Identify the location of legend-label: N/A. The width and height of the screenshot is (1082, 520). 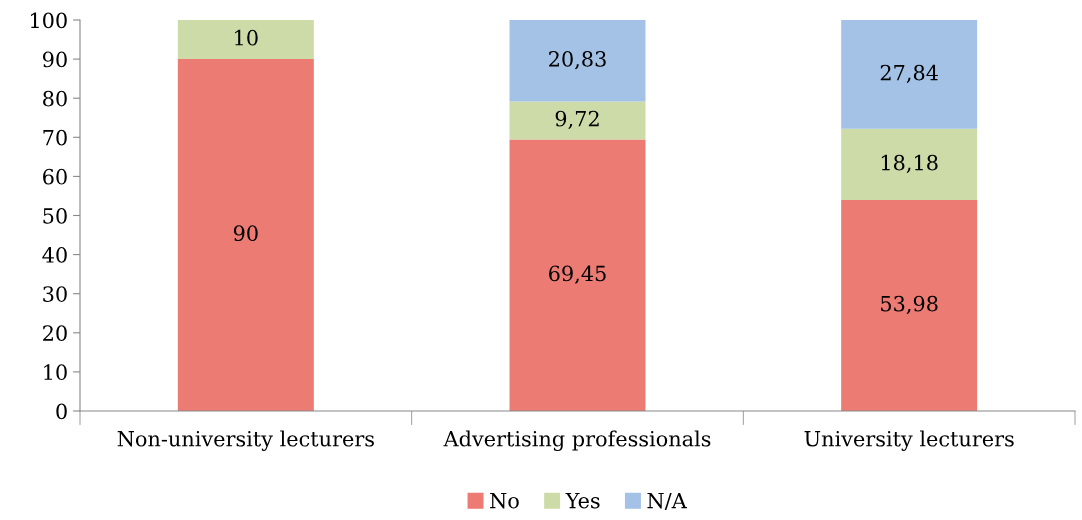
(667, 501).